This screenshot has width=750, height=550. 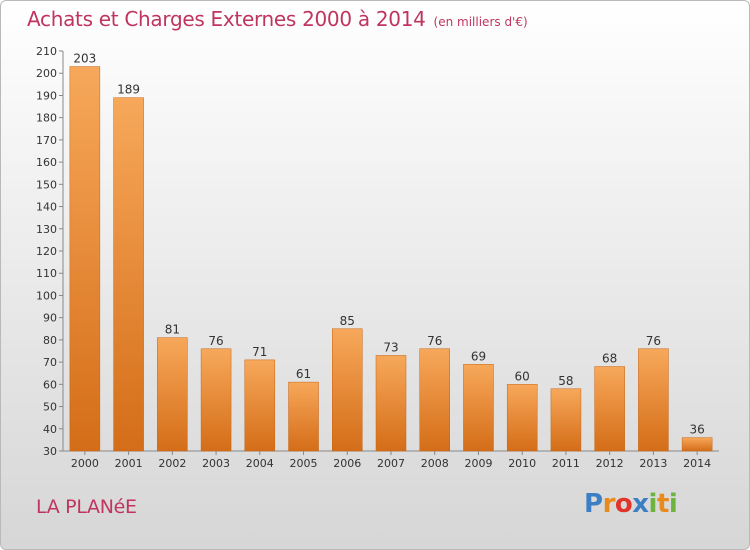 What do you see at coordinates (697, 444) in the screenshot?
I see `bar-2014` at bounding box center [697, 444].